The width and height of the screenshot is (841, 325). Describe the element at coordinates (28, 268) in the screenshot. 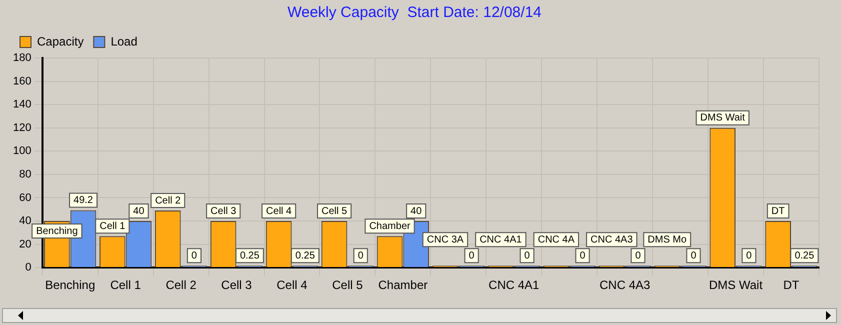

I see `y-tick-label: 0` at that location.